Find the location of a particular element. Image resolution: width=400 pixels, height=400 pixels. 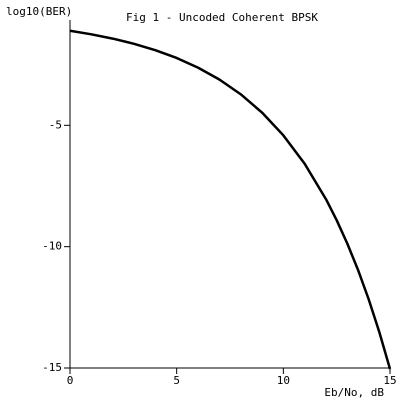

x-tick-label: 10 is located at coordinates (283, 380).